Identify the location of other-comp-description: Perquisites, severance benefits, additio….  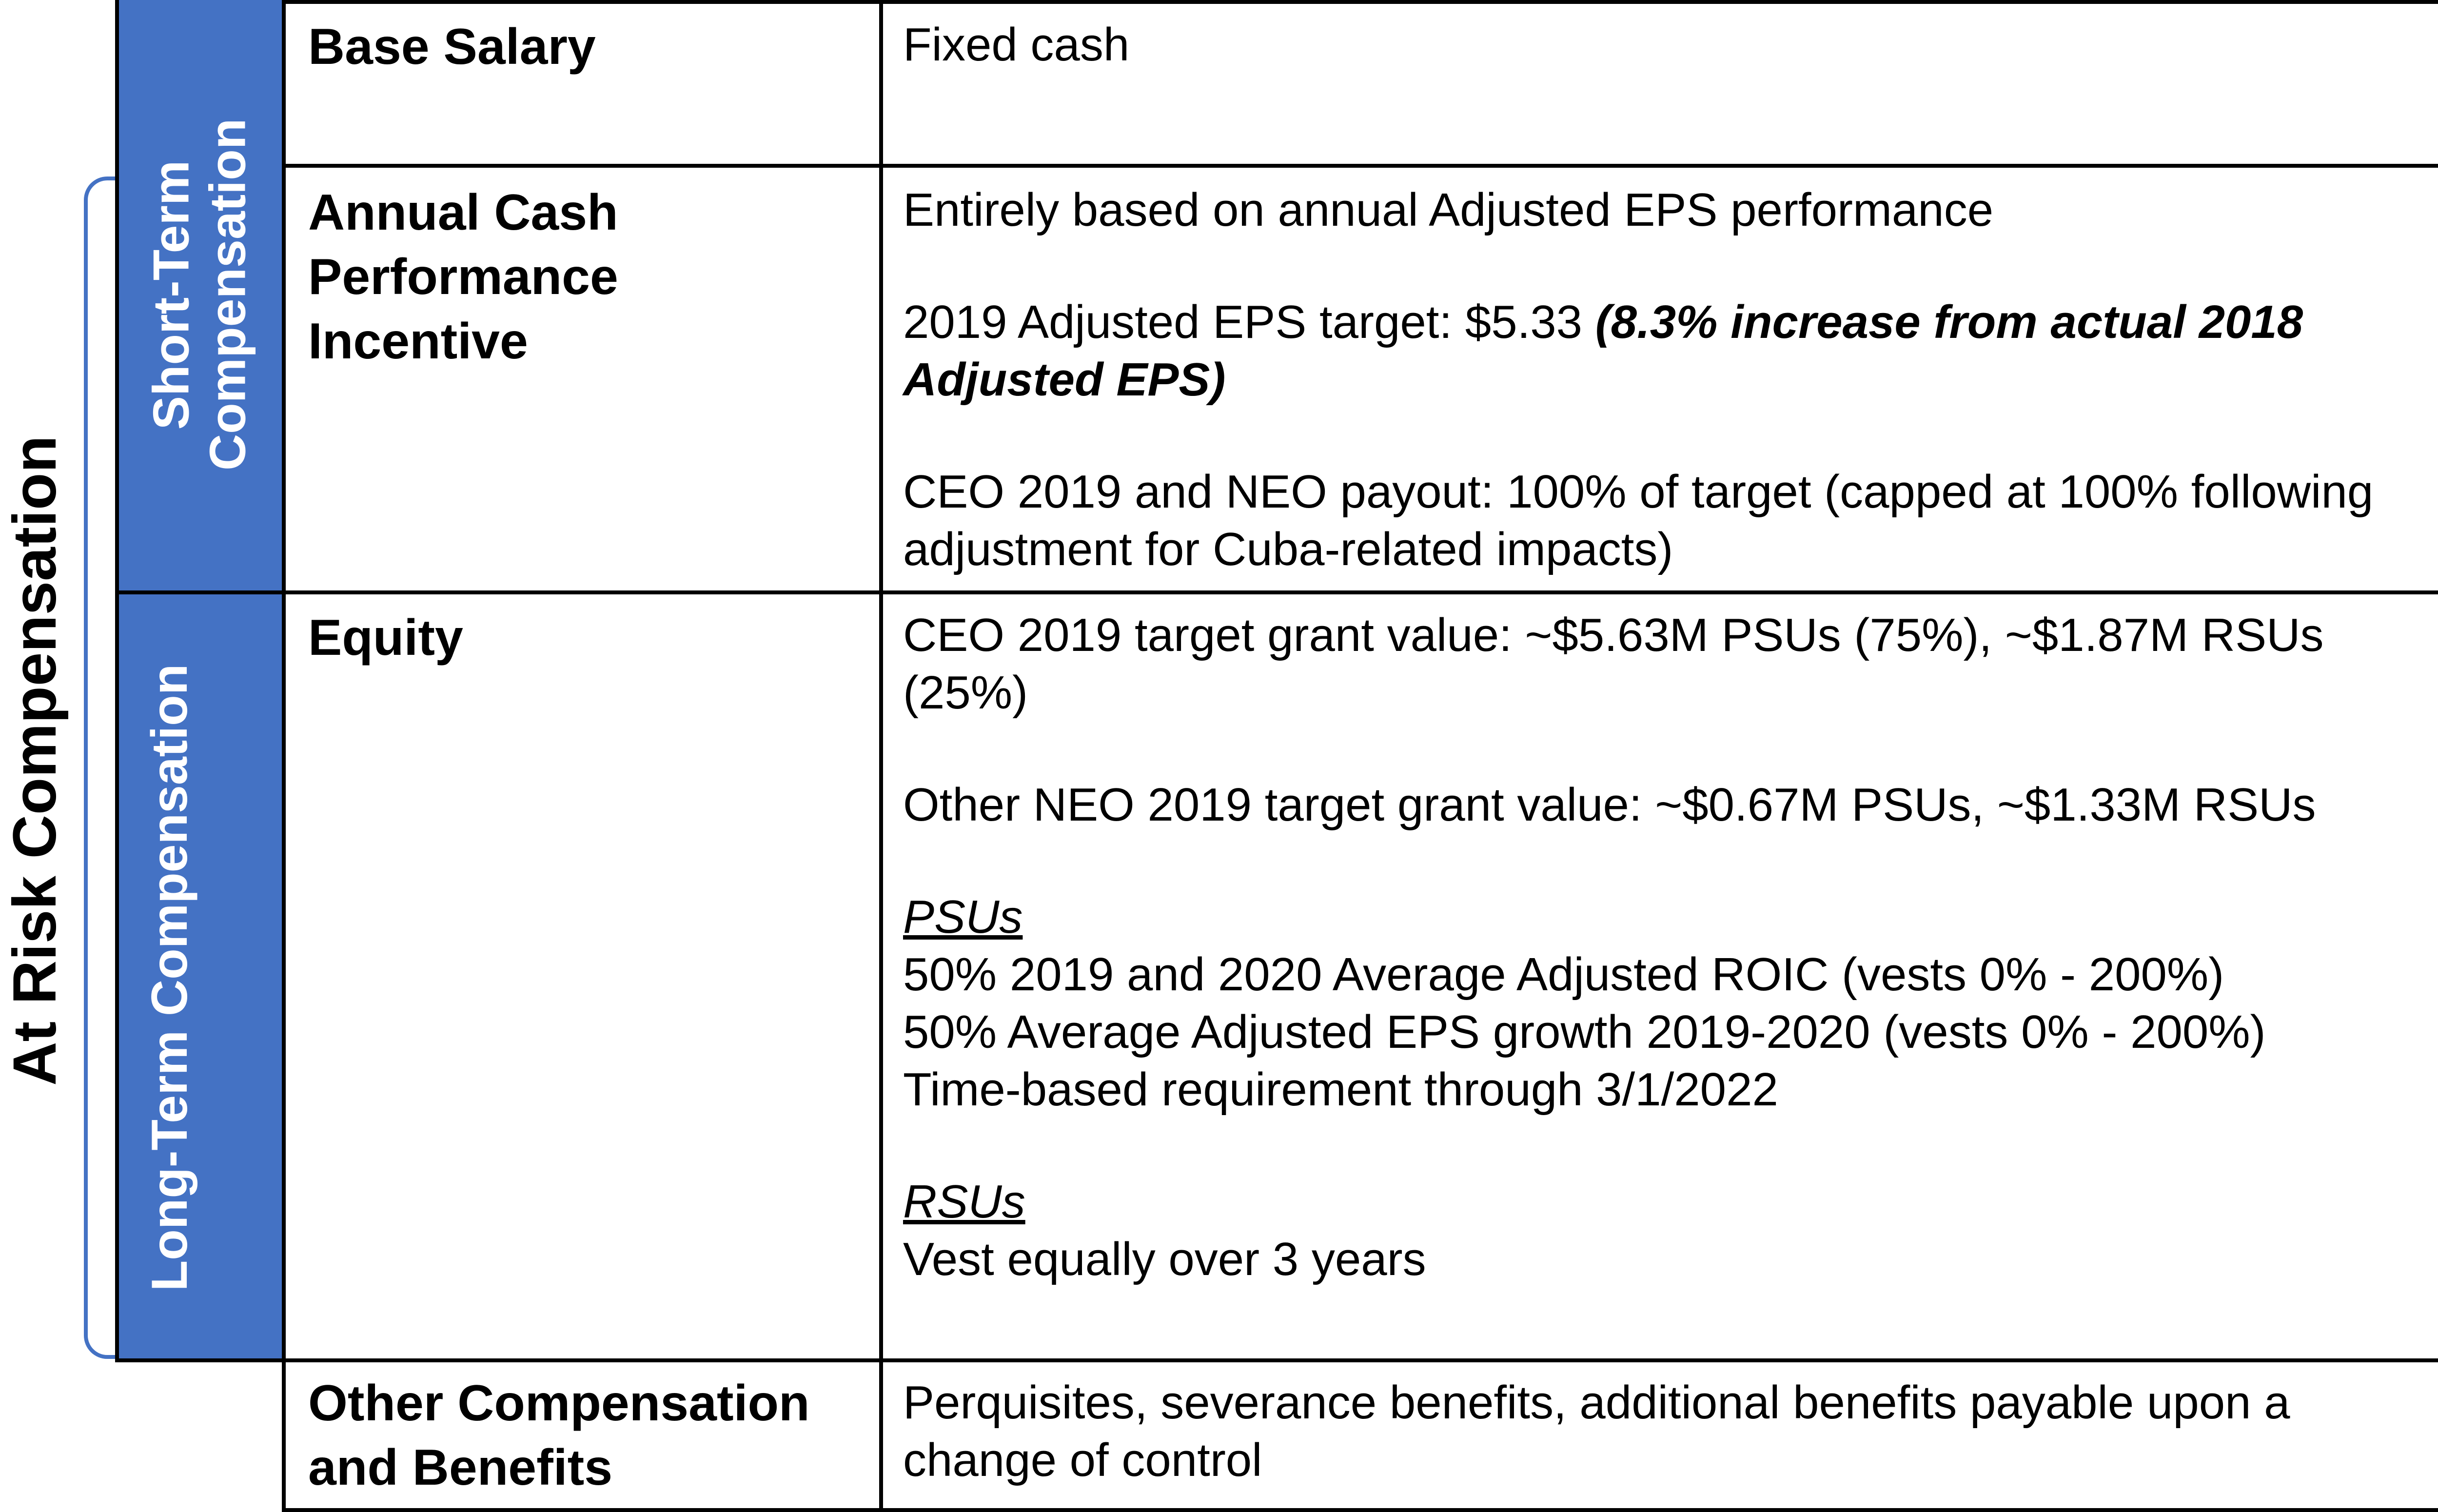
(1596, 1431).